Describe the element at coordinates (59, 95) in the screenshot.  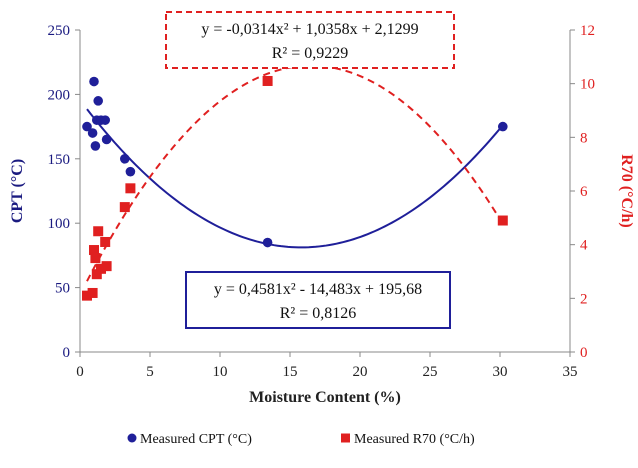
I see `y-tick-label-left: 200` at that location.